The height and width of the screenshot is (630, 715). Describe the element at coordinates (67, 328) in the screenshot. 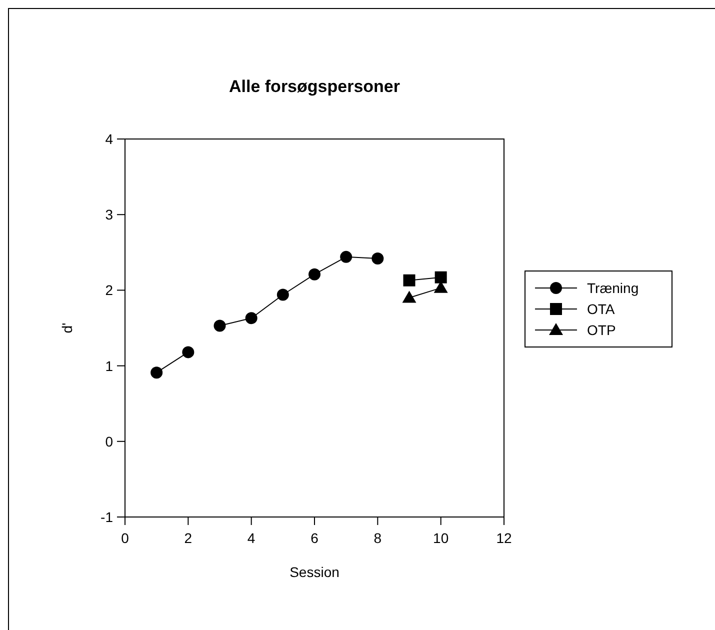

I see `y-axis-title: d'` at that location.